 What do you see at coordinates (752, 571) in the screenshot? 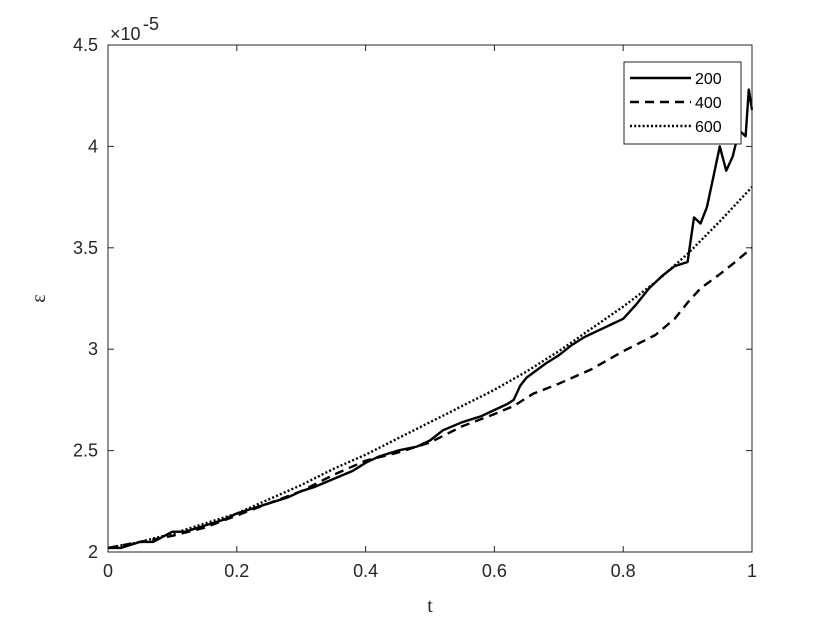
I see `x-tick-label: 1` at bounding box center [752, 571].